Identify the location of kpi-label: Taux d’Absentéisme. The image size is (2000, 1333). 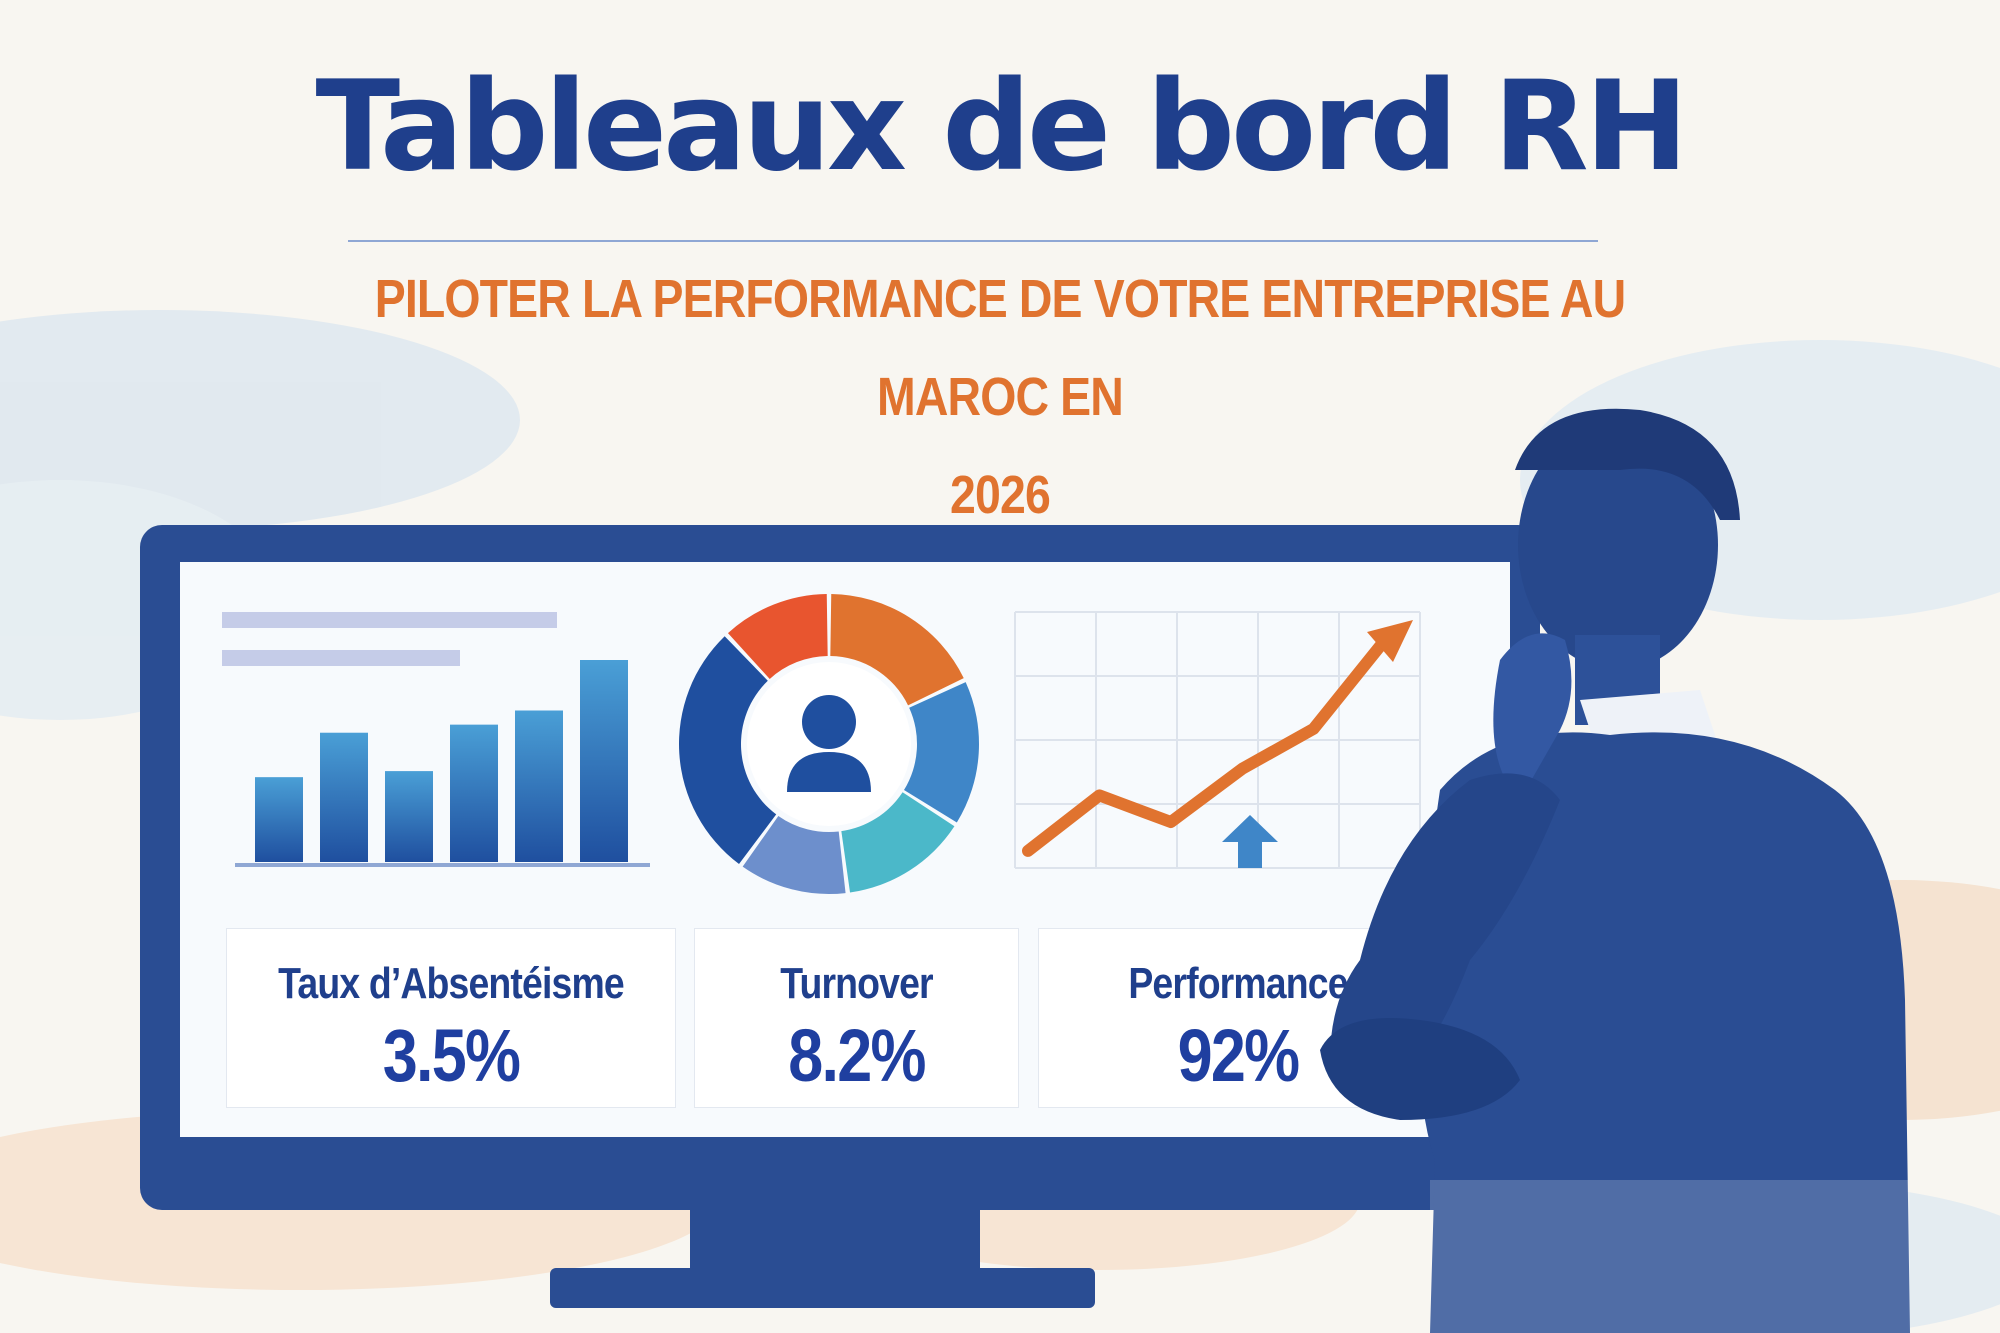
(451, 983).